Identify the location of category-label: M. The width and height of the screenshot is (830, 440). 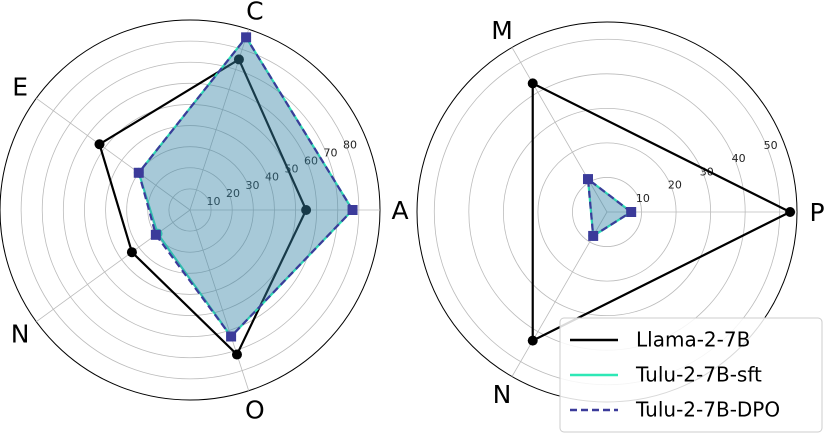
(502, 30).